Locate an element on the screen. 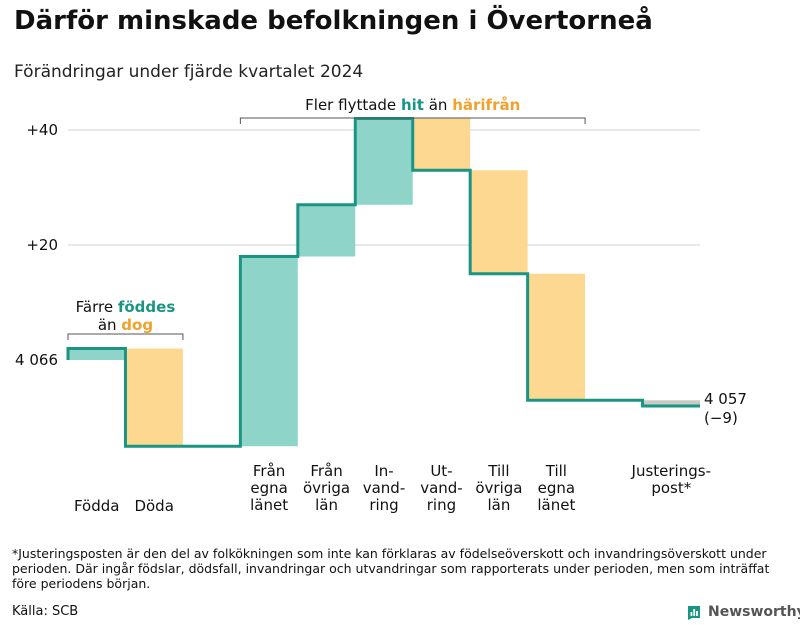 The height and width of the screenshot is (625, 800). annotation-top-hit: hit is located at coordinates (412, 105).